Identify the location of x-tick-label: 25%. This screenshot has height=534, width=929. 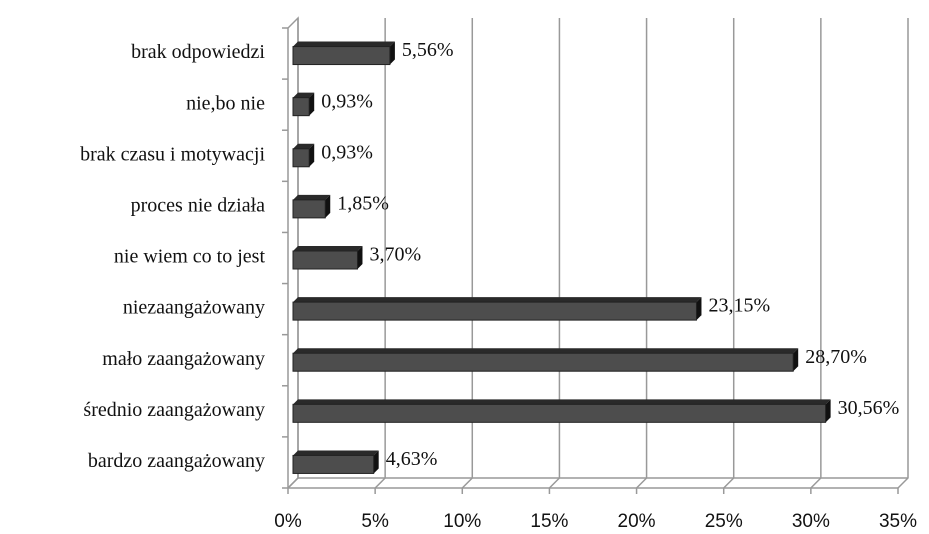
(724, 521).